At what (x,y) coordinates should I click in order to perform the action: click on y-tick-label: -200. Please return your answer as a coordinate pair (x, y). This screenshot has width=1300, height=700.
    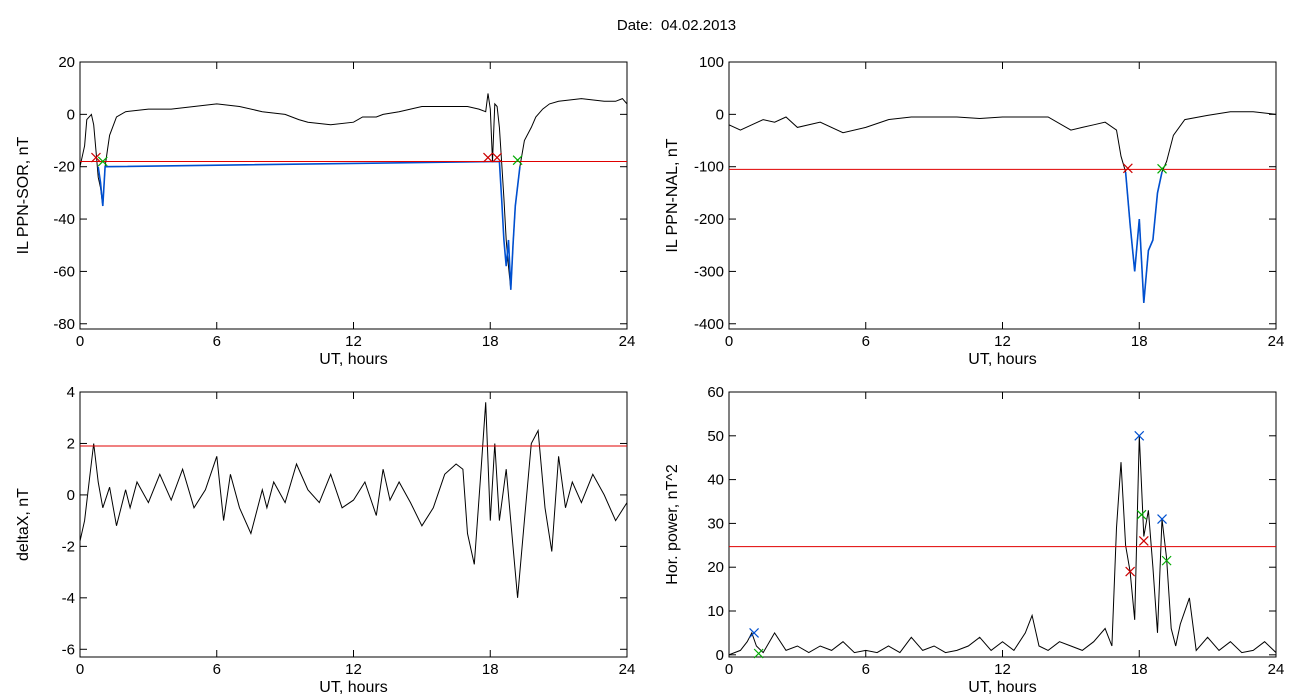
    Looking at the image, I should click on (709, 219).